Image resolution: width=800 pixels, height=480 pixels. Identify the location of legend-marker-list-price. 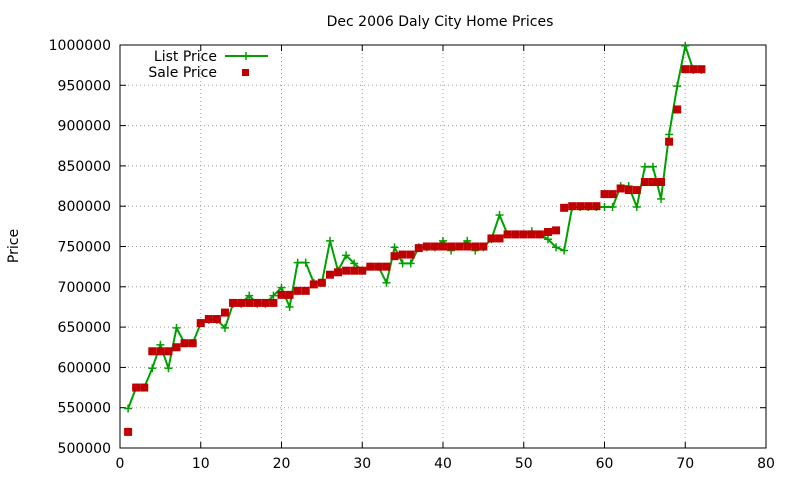
(246, 56).